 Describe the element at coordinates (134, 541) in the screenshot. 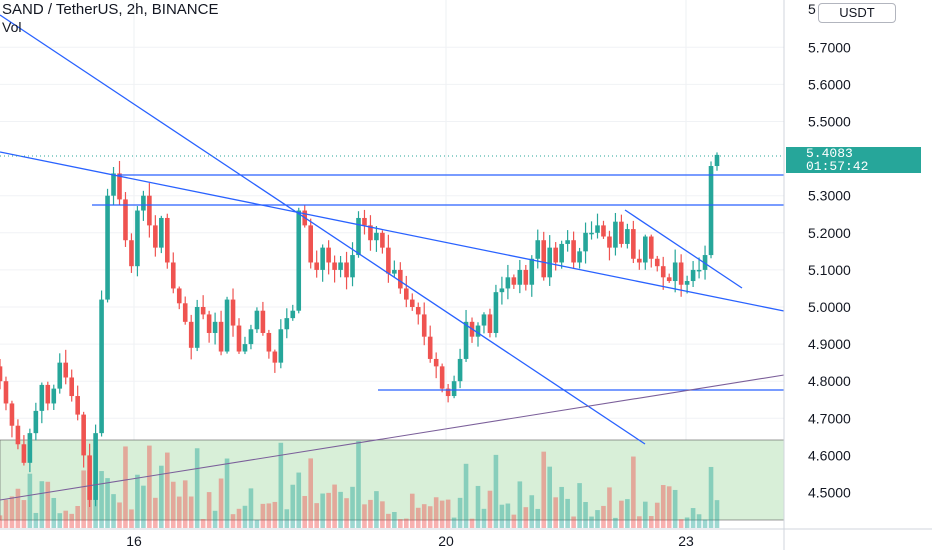

I see `time-tick-label: 16` at that location.